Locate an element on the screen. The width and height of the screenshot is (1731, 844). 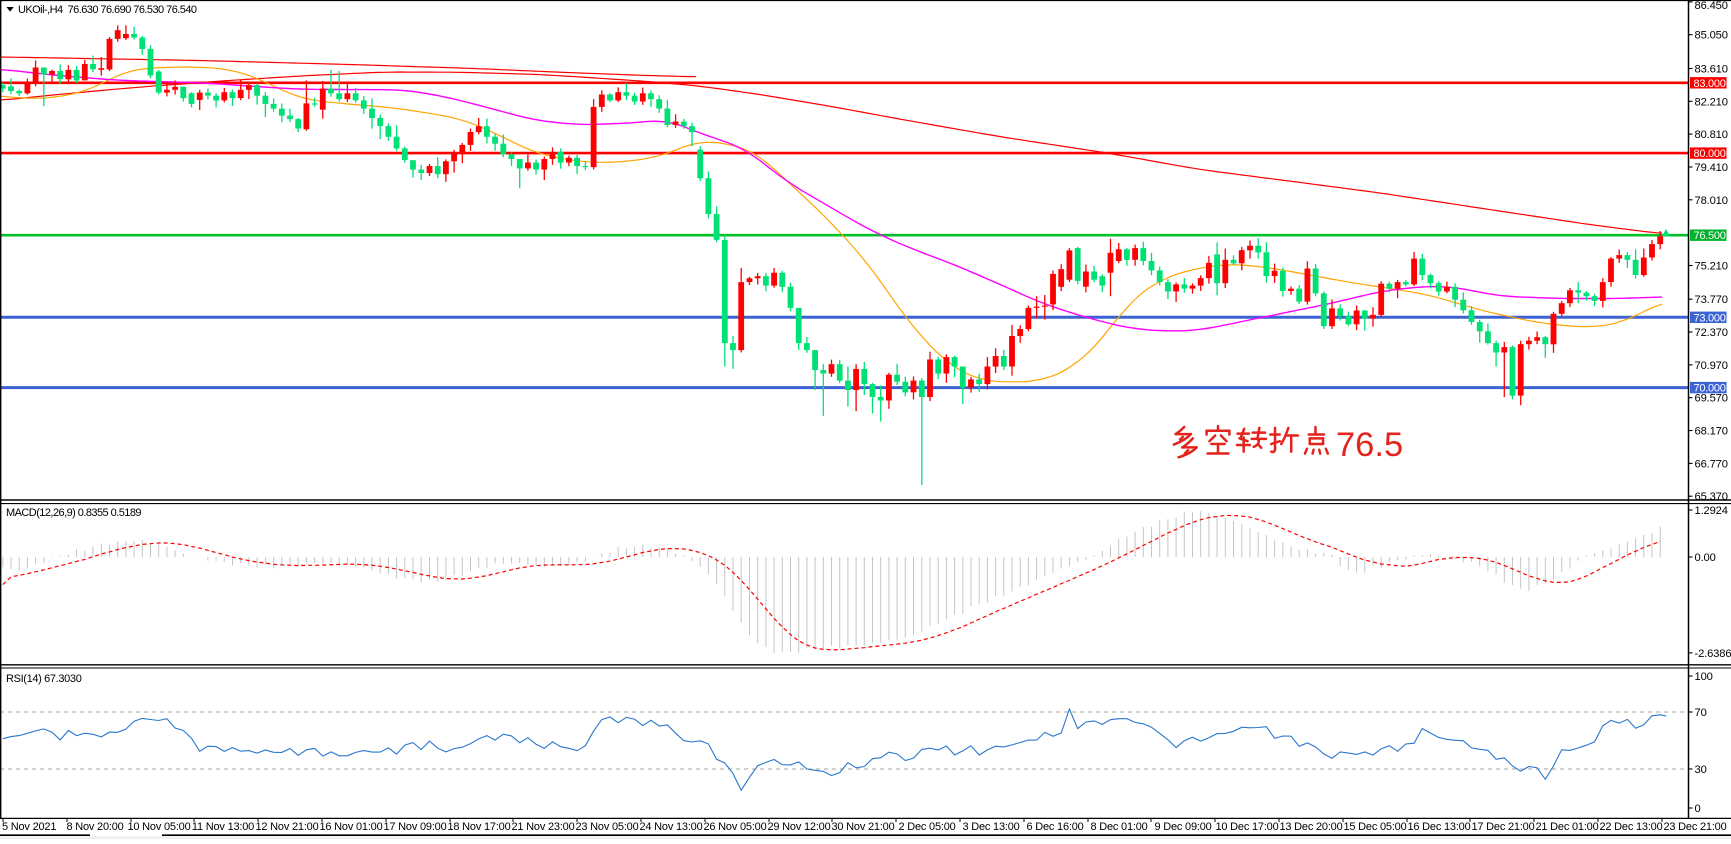
svg-text: 23 Nov 05:00 is located at coordinates (606, 827).